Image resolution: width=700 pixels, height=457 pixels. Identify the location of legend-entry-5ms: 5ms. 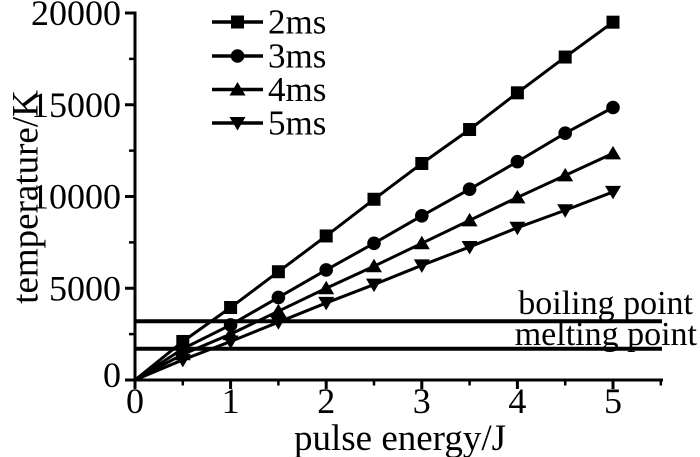
(269, 123).